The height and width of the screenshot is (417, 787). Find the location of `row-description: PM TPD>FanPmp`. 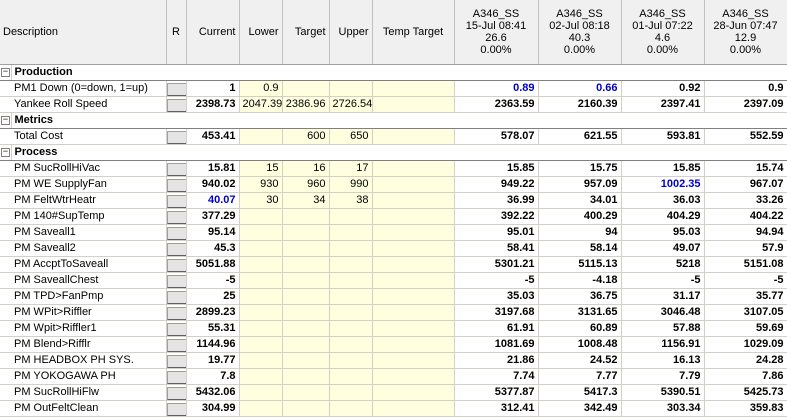

row-description: PM TPD>FanPmp is located at coordinates (89, 296).